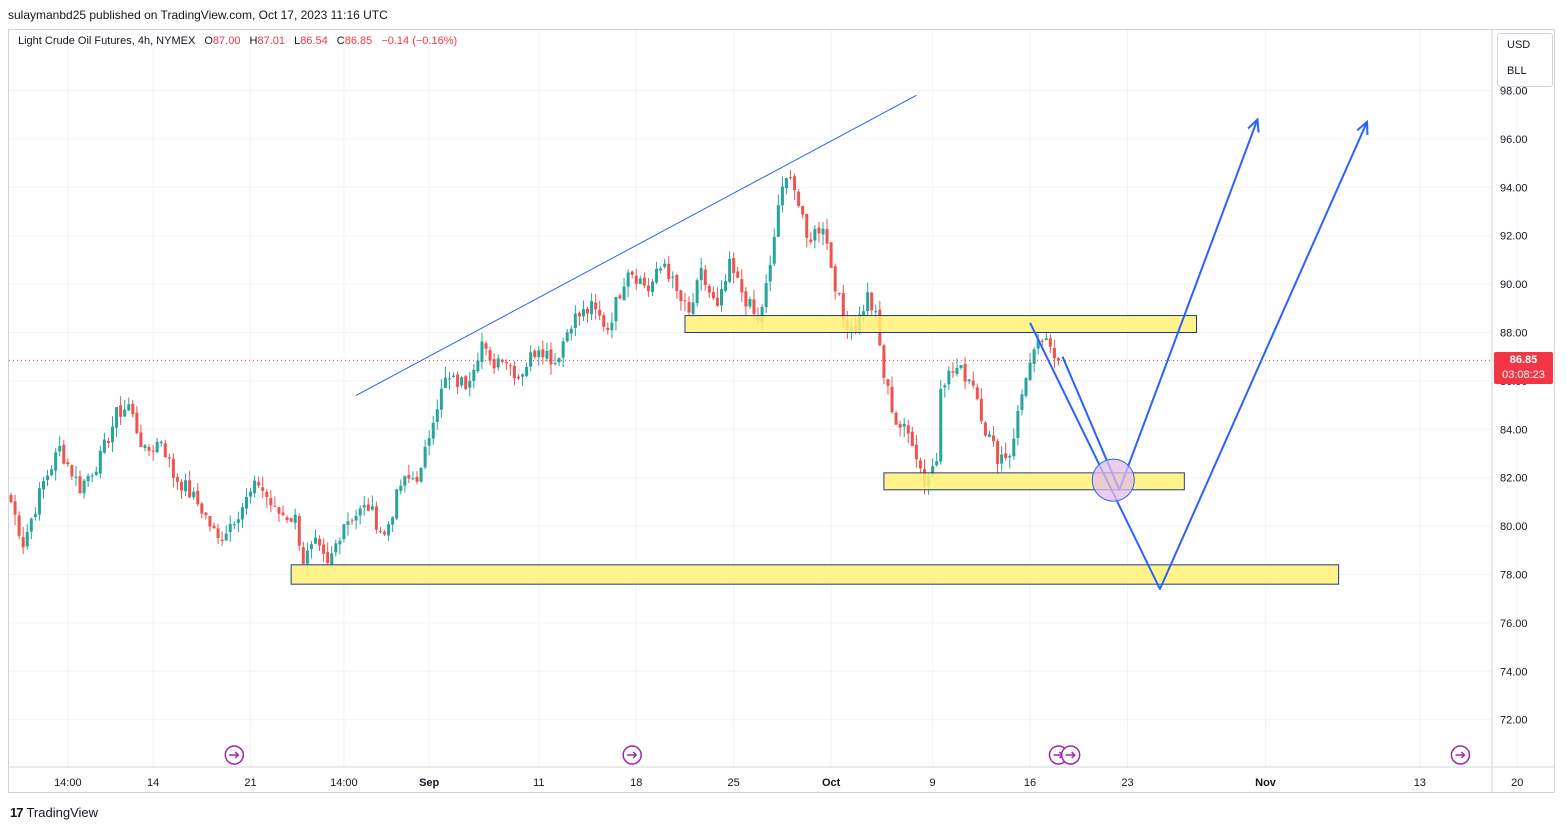 The height and width of the screenshot is (831, 1567). What do you see at coordinates (271, 41) in the screenshot?
I see `high-value: 87.01` at bounding box center [271, 41].